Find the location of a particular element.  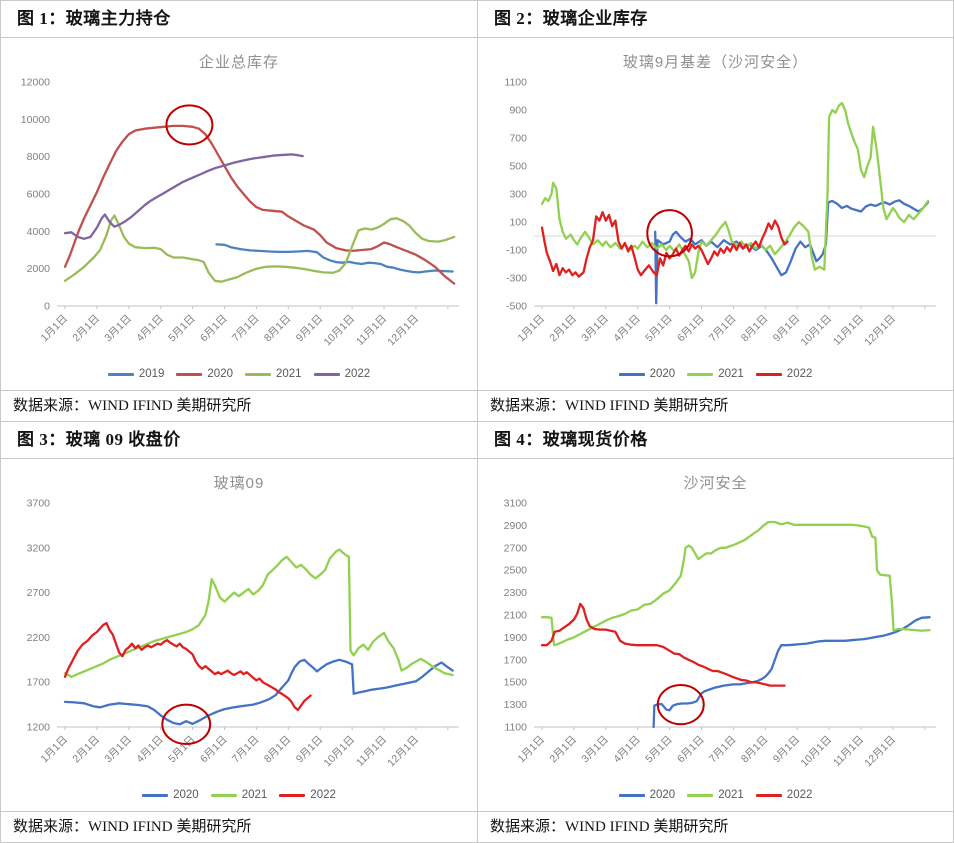

svg-text: 10000 is located at coordinates (35, 120).